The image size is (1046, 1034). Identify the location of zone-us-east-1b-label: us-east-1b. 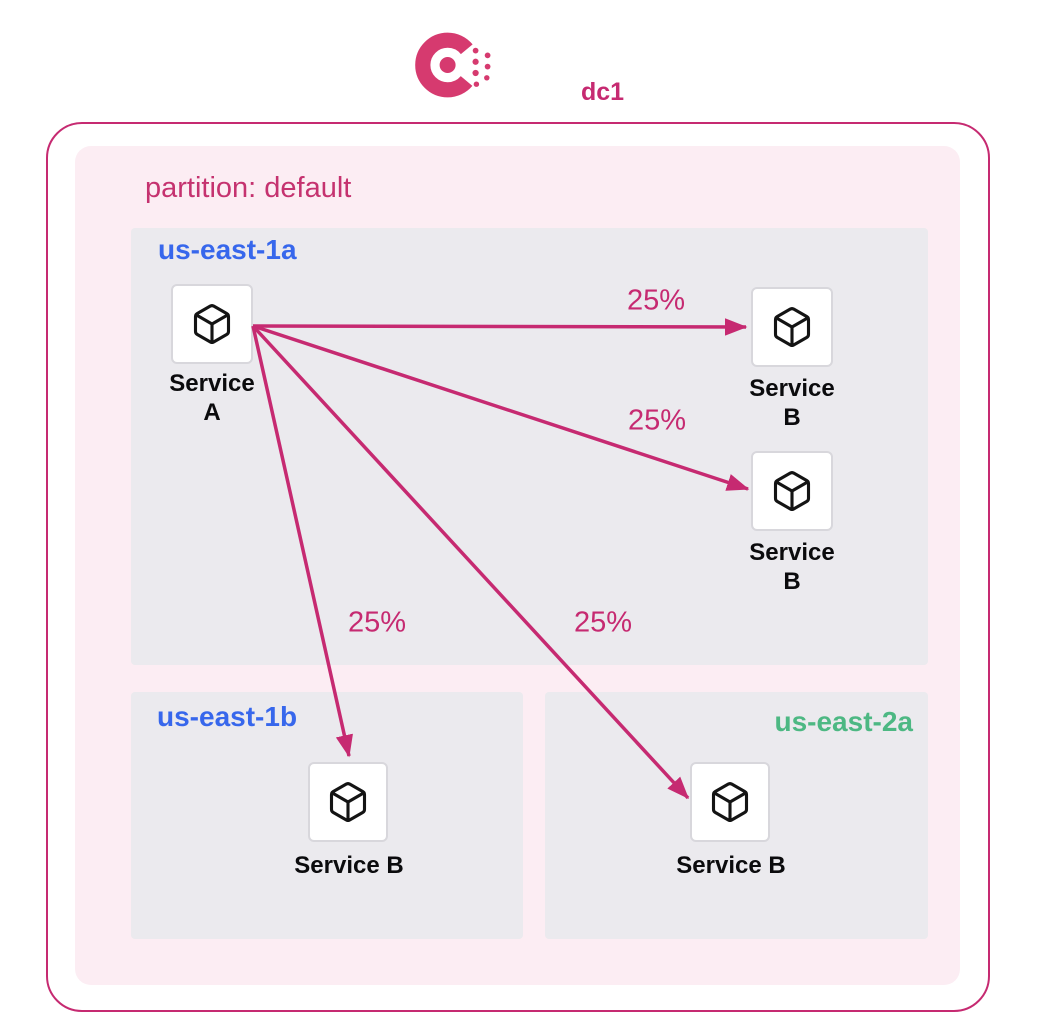
(227, 716).